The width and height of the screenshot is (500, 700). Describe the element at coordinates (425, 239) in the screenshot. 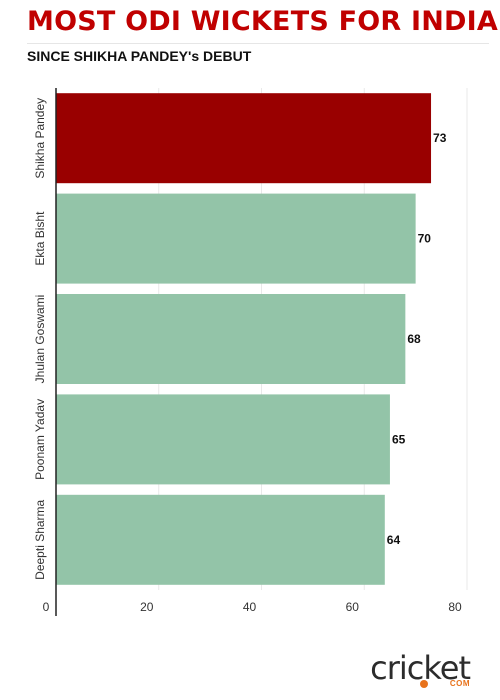

I see `data-label: 70` at that location.